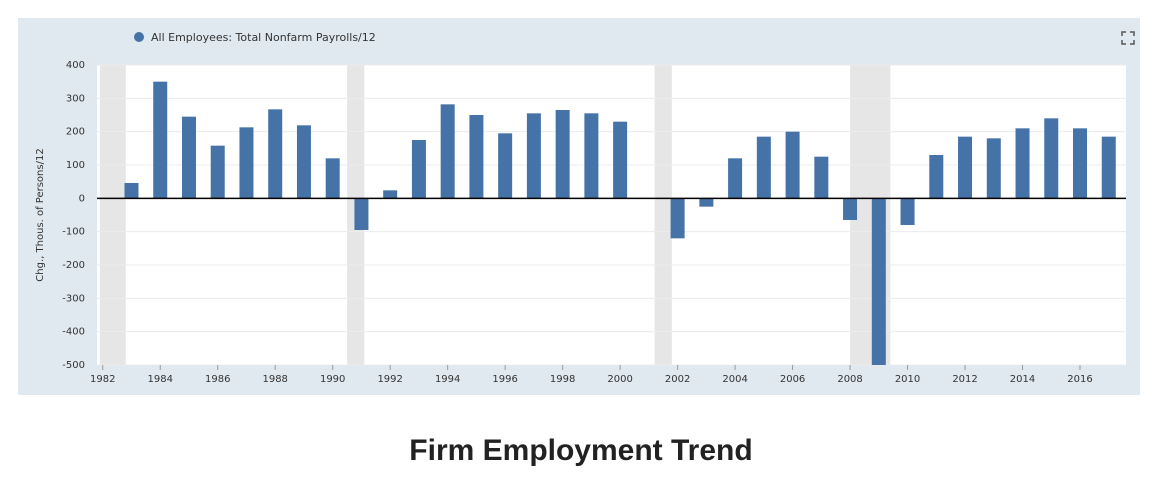  What do you see at coordinates (75, 65) in the screenshot?
I see `y-tick-label: 400` at bounding box center [75, 65].